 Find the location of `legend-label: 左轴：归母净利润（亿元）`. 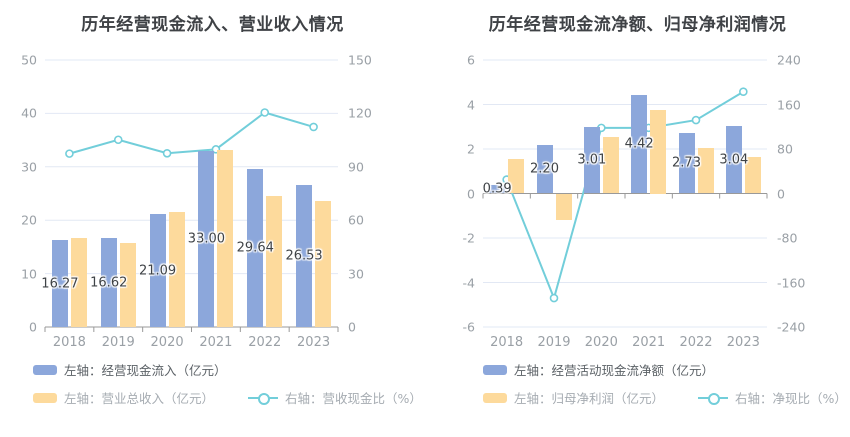

legend-label: 左轴：归母净利润（亿元） is located at coordinates (589, 398).